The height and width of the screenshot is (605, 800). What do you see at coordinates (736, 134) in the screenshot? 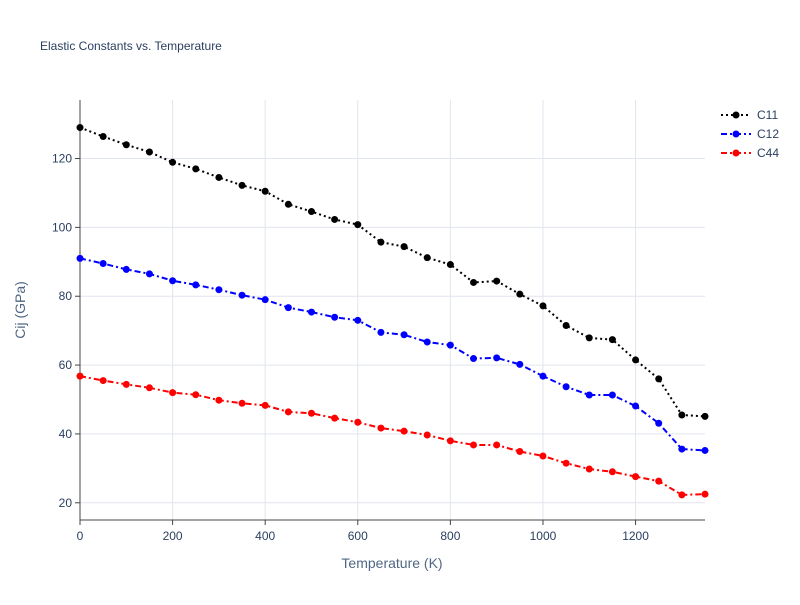
I see `legend-swatch-marker-c12` at bounding box center [736, 134].